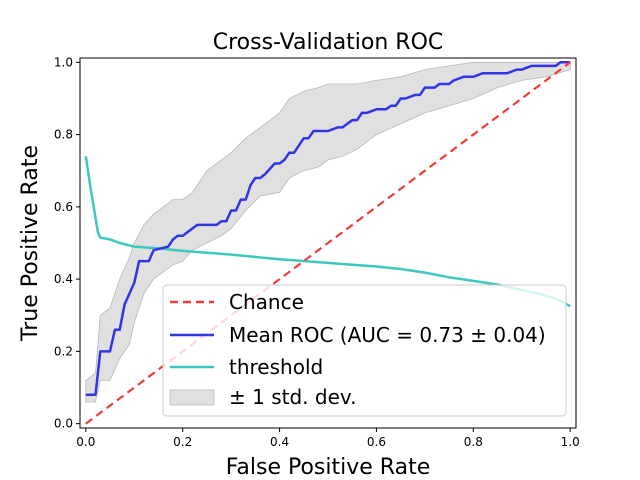  I want to click on x-tick-label: 0.8, so click(473, 442).